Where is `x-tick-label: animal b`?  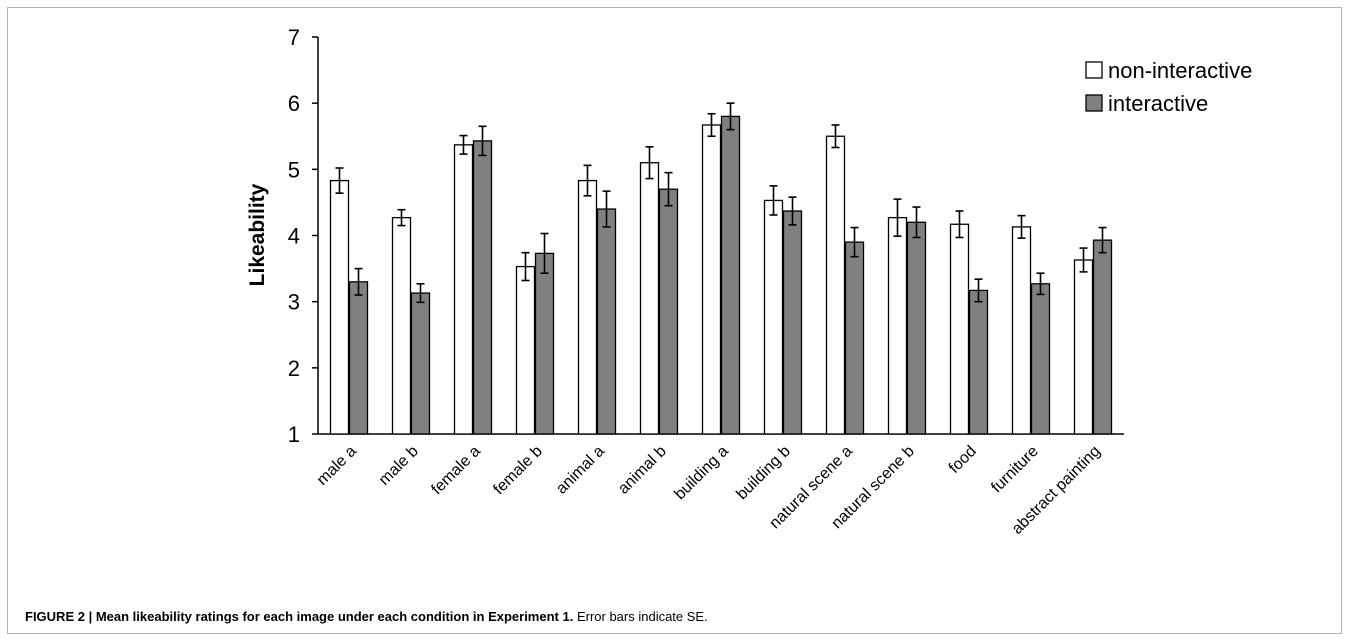 x-tick-label: animal b is located at coordinates (642, 470).